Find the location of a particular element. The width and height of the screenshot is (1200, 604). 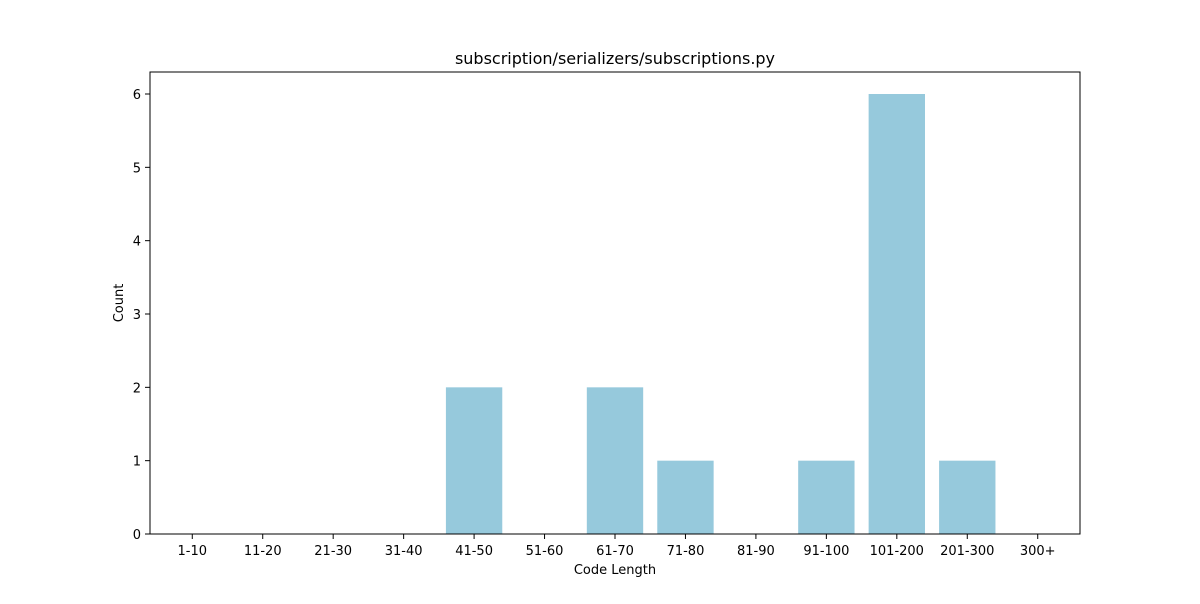

y-tick-label: 2 is located at coordinates (137, 388).